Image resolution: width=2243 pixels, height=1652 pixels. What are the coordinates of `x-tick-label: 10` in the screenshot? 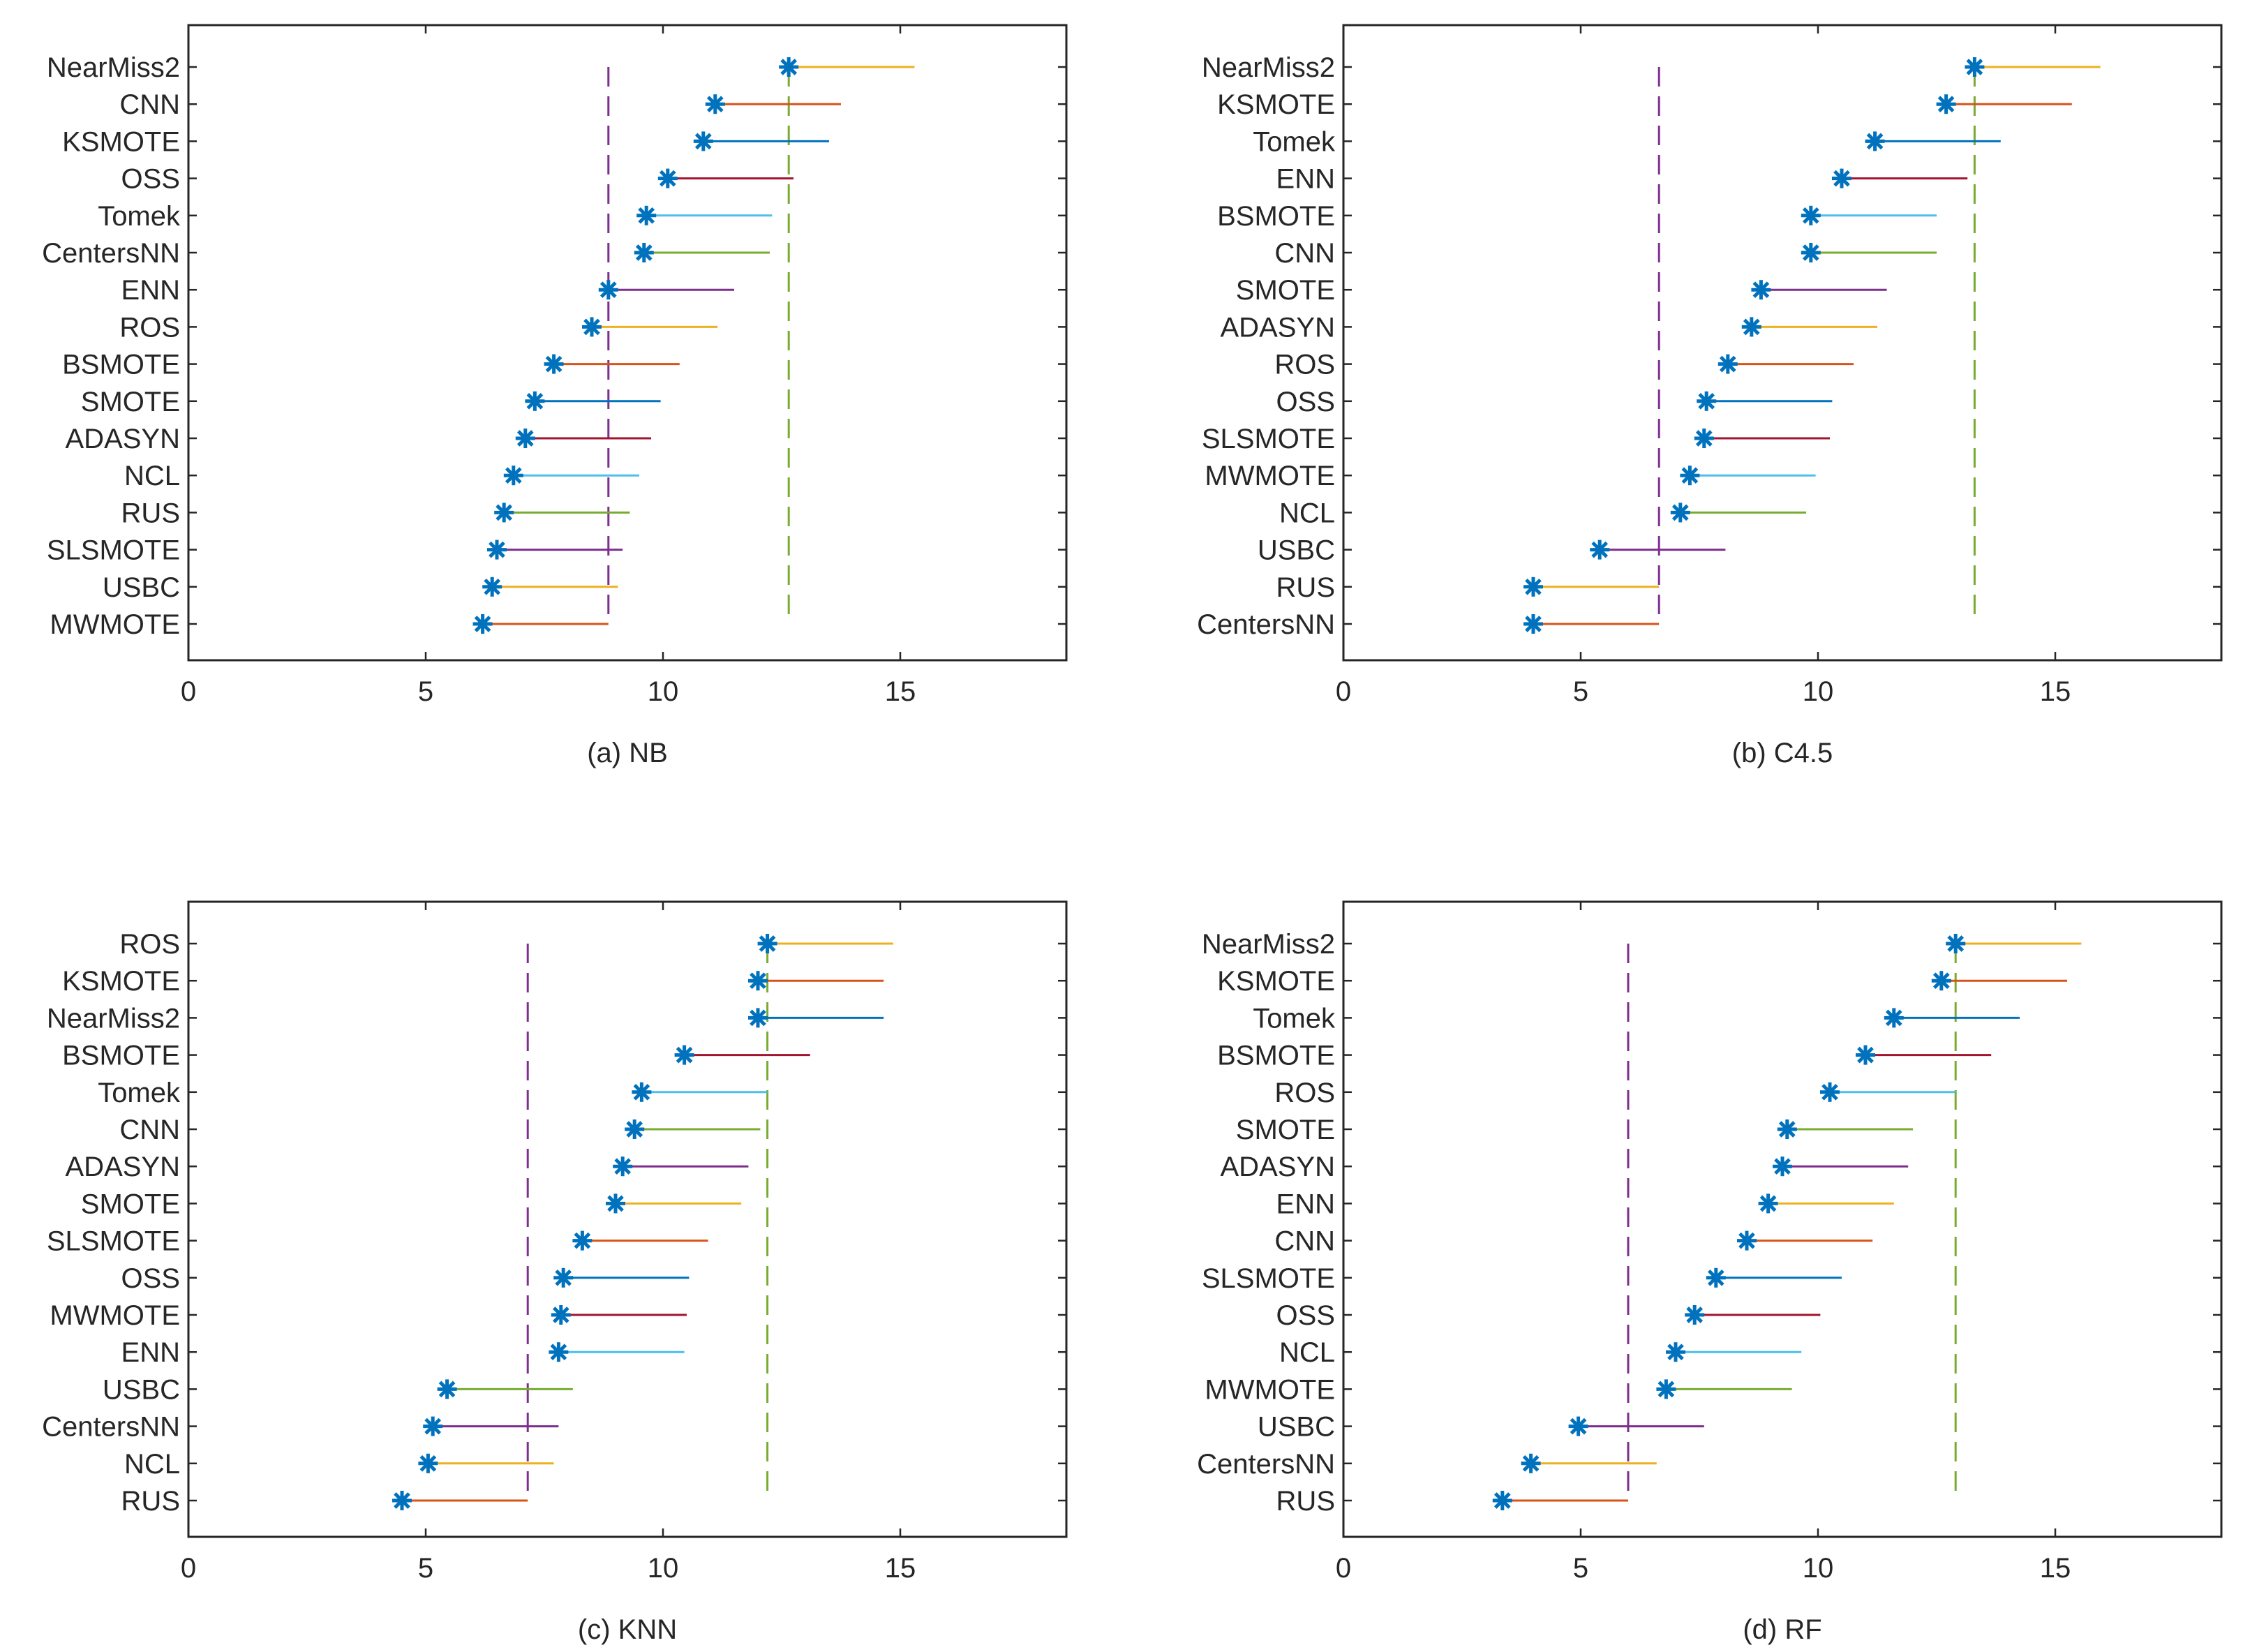 It's located at (663, 1568).